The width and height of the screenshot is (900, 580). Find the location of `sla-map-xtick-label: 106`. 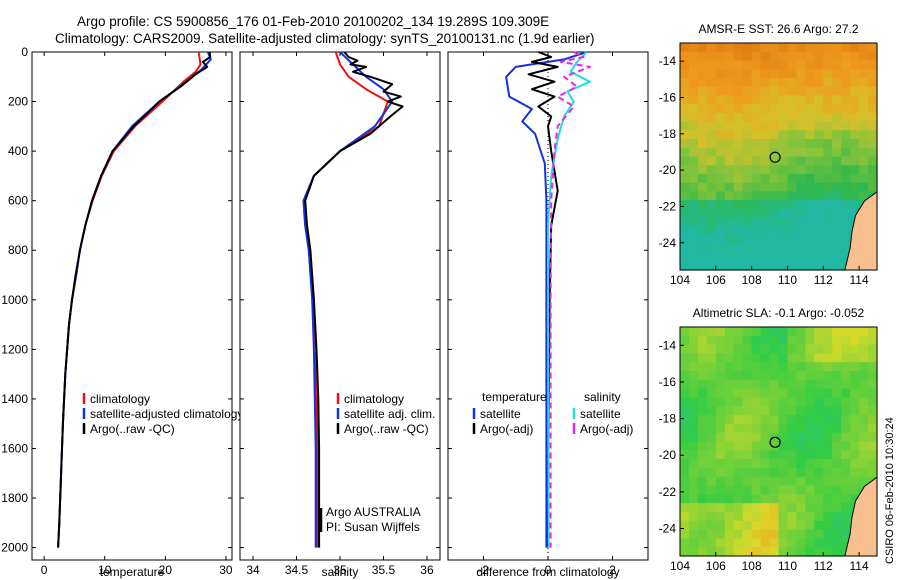

sla-map-xtick-label: 106 is located at coordinates (716, 566).